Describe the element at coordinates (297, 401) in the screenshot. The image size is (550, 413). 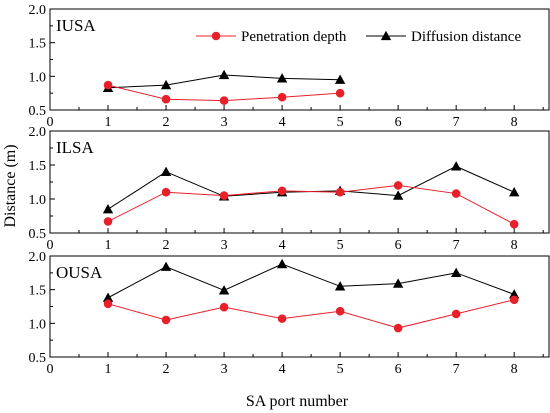
I see `x-axis-label: SA port number` at that location.